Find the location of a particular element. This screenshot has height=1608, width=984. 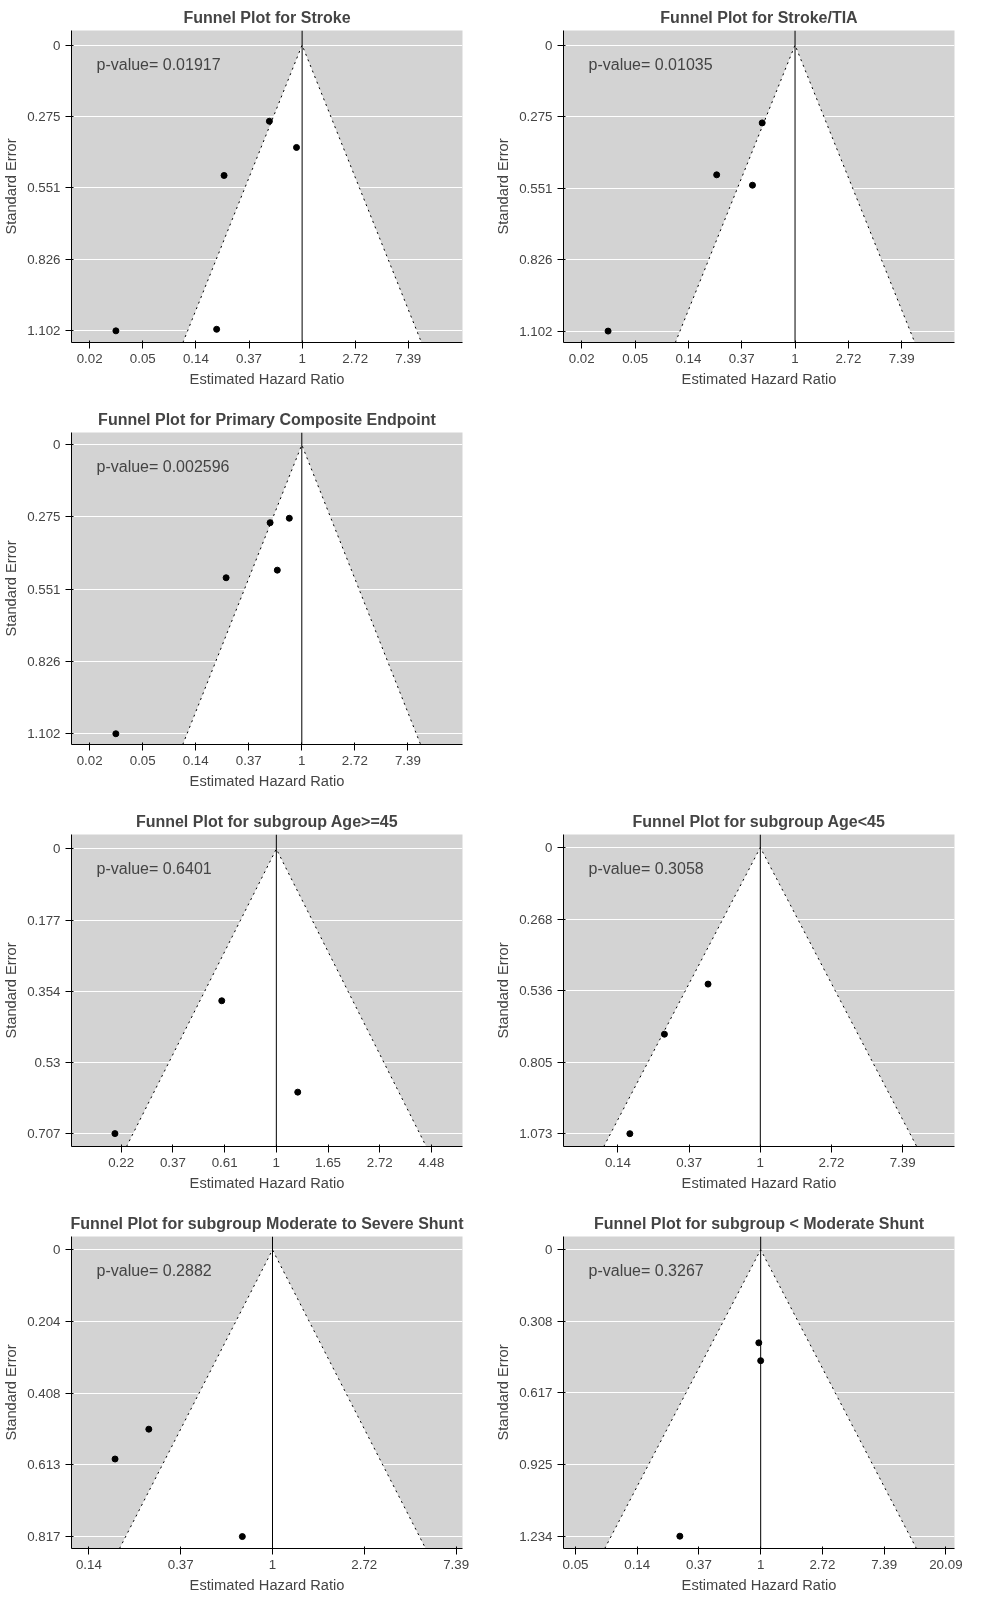

y-tick-label: 0.177 is located at coordinates (44, 920).